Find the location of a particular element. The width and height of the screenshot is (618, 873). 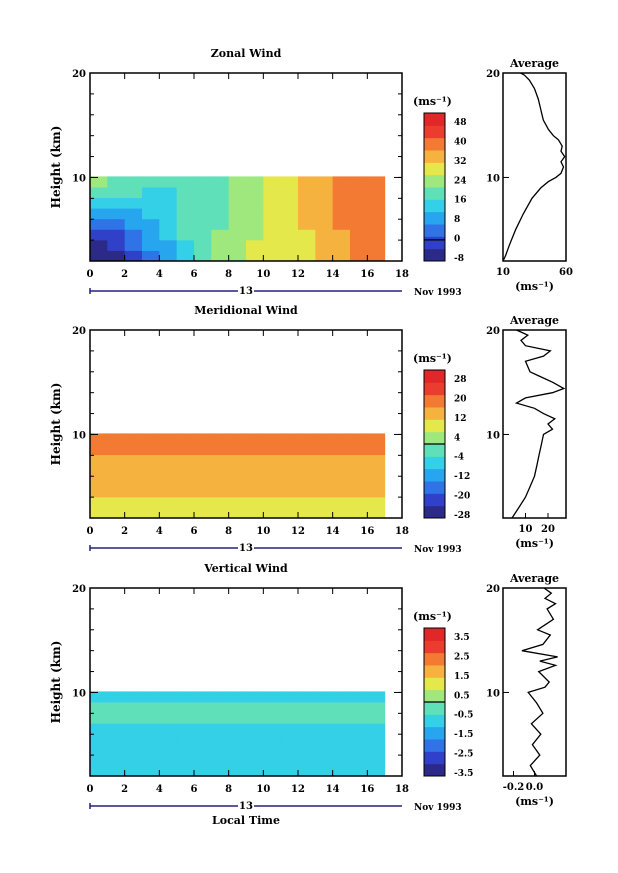

date-label: 13 is located at coordinates (246, 291).